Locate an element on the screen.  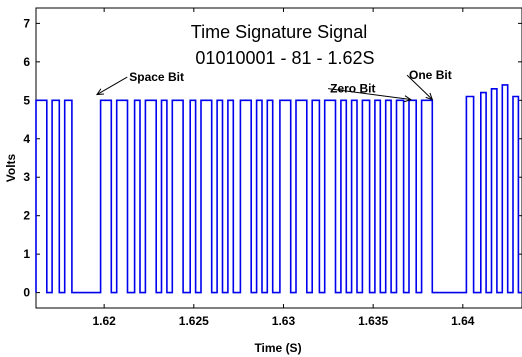
x-tick-label: 1.62 is located at coordinates (104, 321).